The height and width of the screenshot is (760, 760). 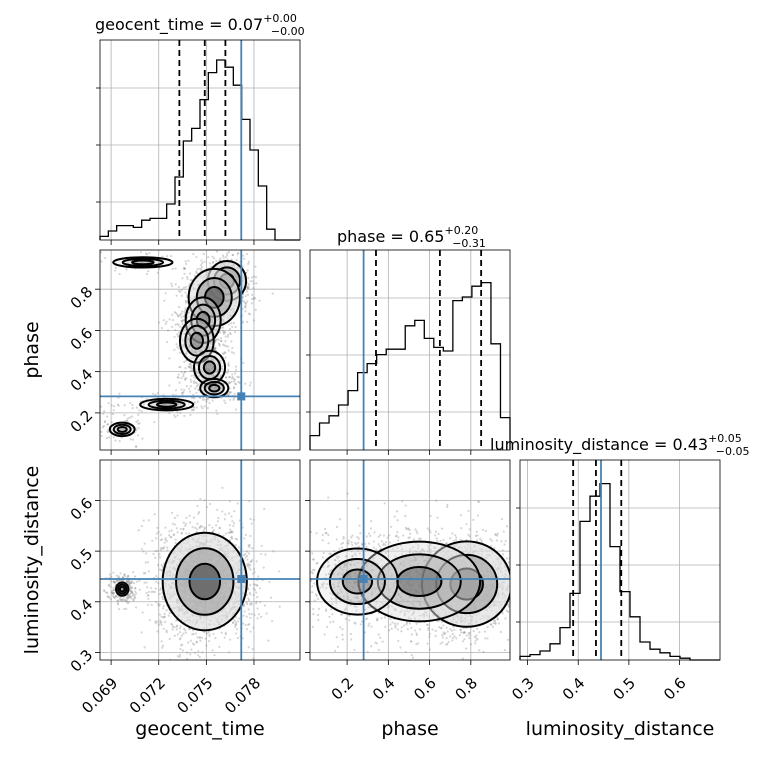 What do you see at coordinates (200, 140) in the screenshot?
I see `panel-frame` at bounding box center [200, 140].